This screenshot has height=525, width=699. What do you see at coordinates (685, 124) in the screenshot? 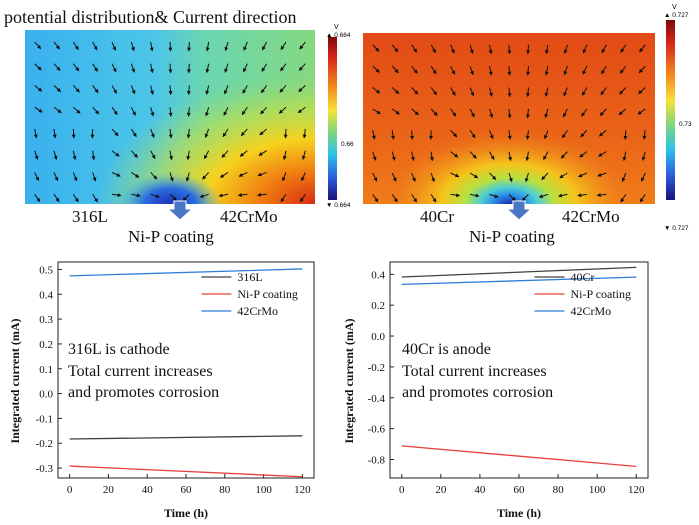
I see `right-colorbar-mid: 0.73` at bounding box center [685, 124].